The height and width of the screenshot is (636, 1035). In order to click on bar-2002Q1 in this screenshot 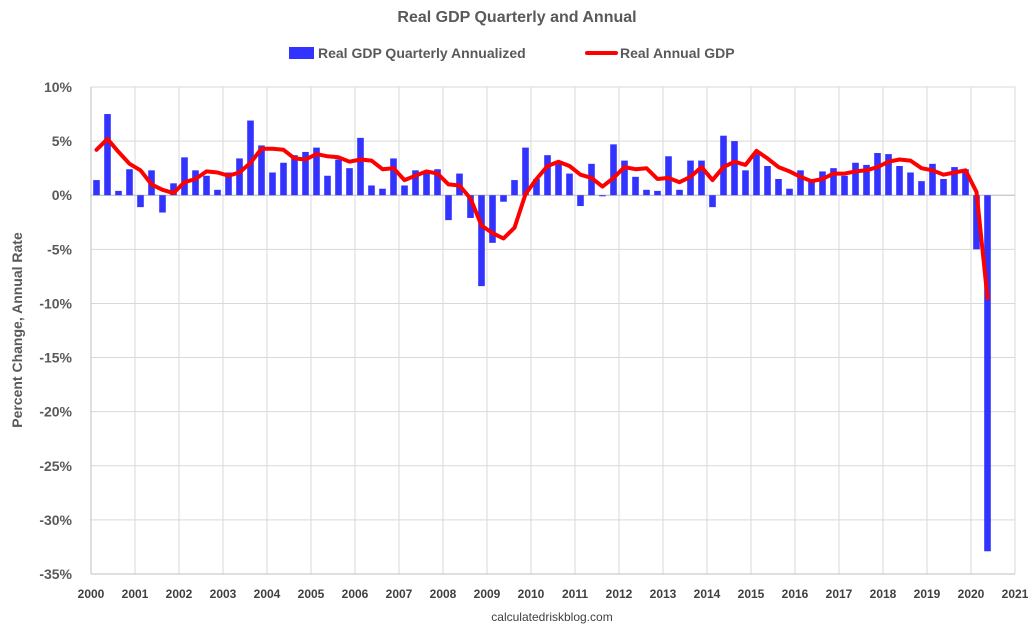, I will do `click(184, 176)`.